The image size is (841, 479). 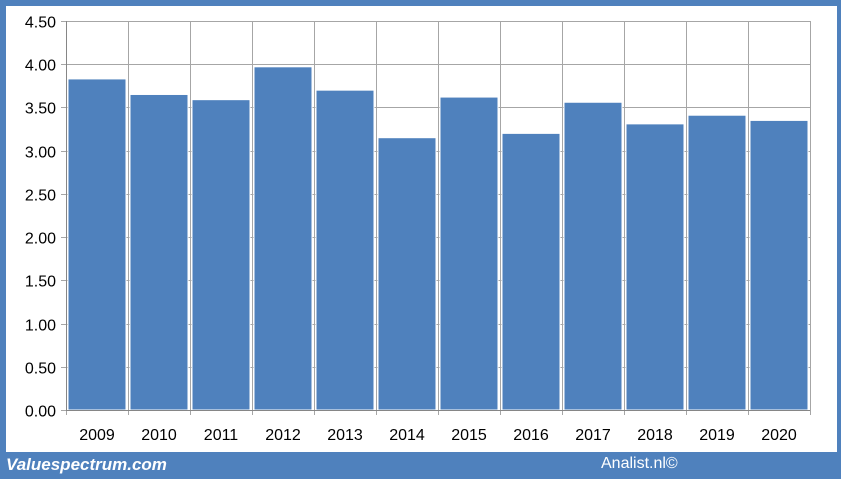 What do you see at coordinates (40, 412) in the screenshot?
I see `y-tick-label: 0.00` at bounding box center [40, 412].